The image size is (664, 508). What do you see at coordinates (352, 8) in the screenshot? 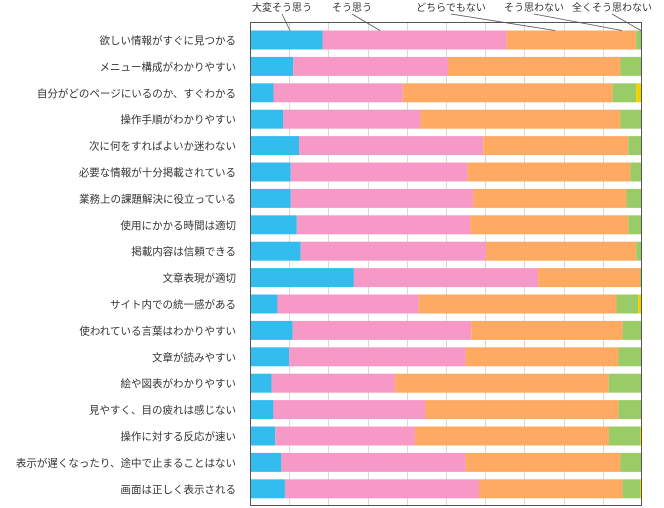
I see `legend-label: そう思う` at bounding box center [352, 8].